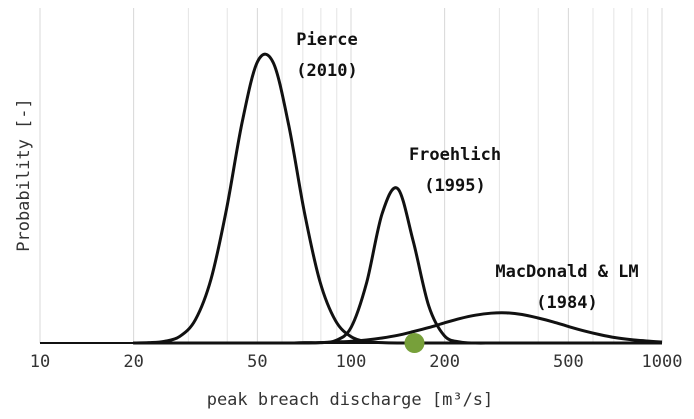  What do you see at coordinates (568, 362) in the screenshot?
I see `x-tick-label: 500` at bounding box center [568, 362].